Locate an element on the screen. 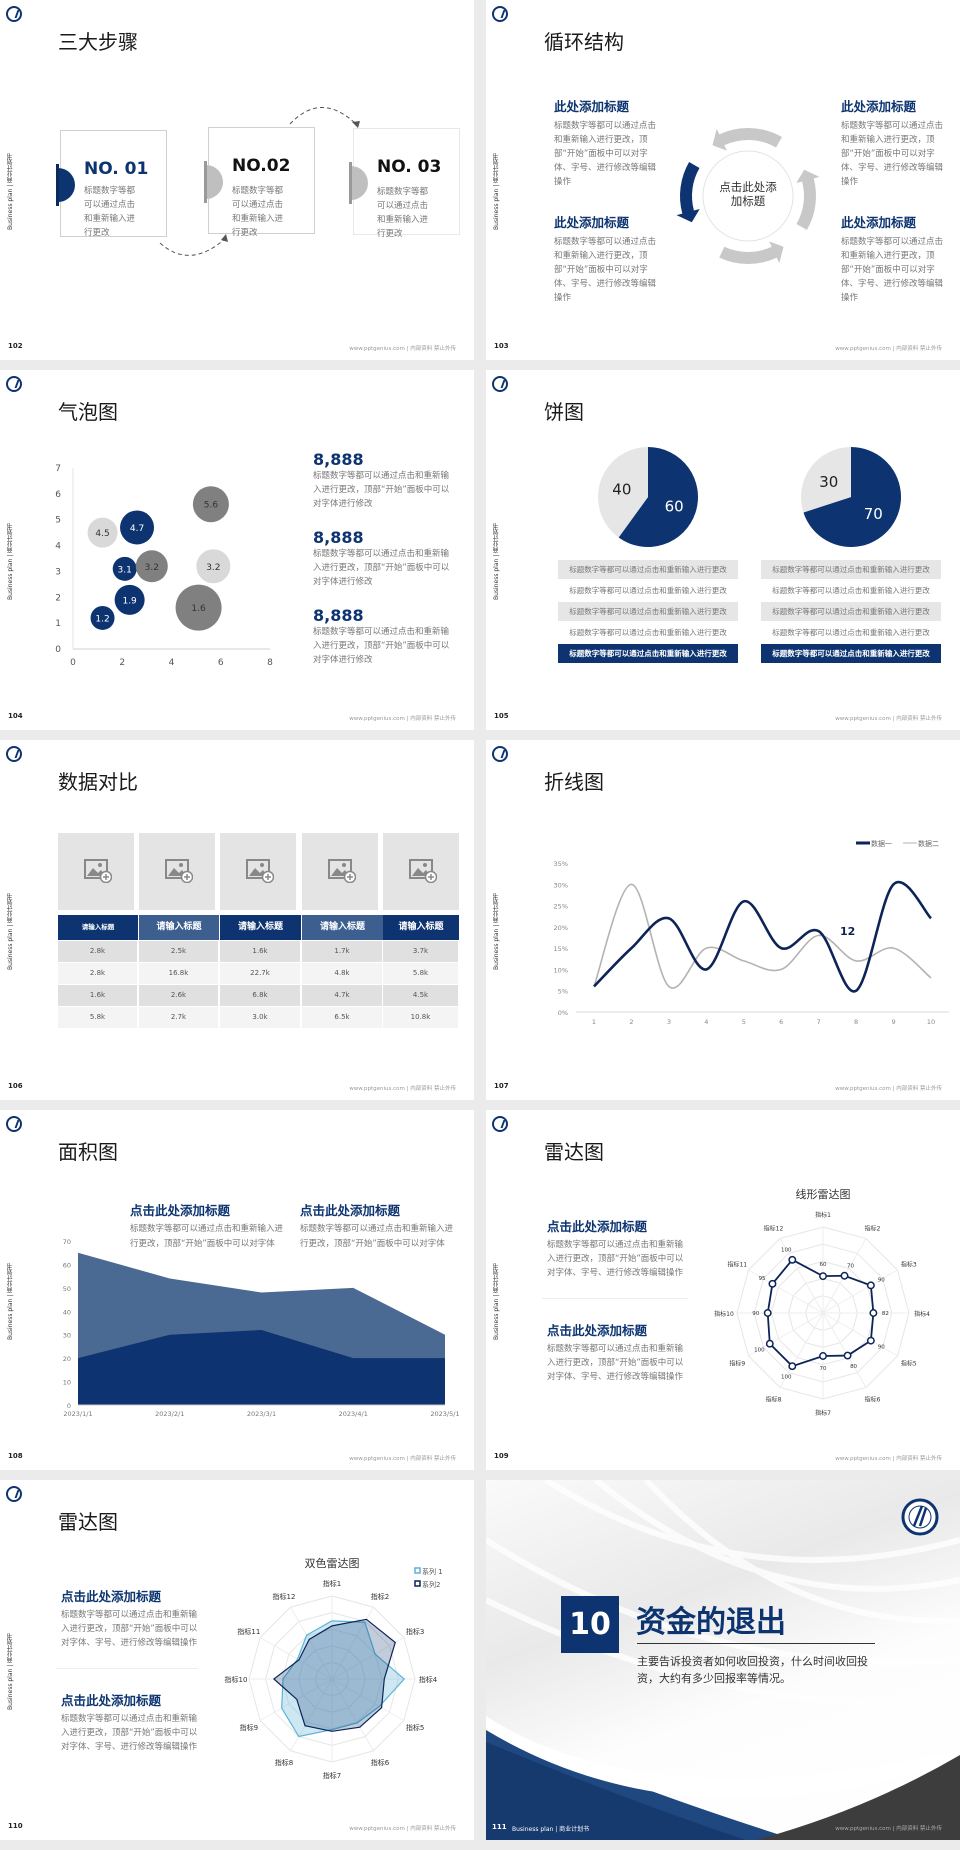  radar-axis-label: 指标11 is located at coordinates (737, 1265).